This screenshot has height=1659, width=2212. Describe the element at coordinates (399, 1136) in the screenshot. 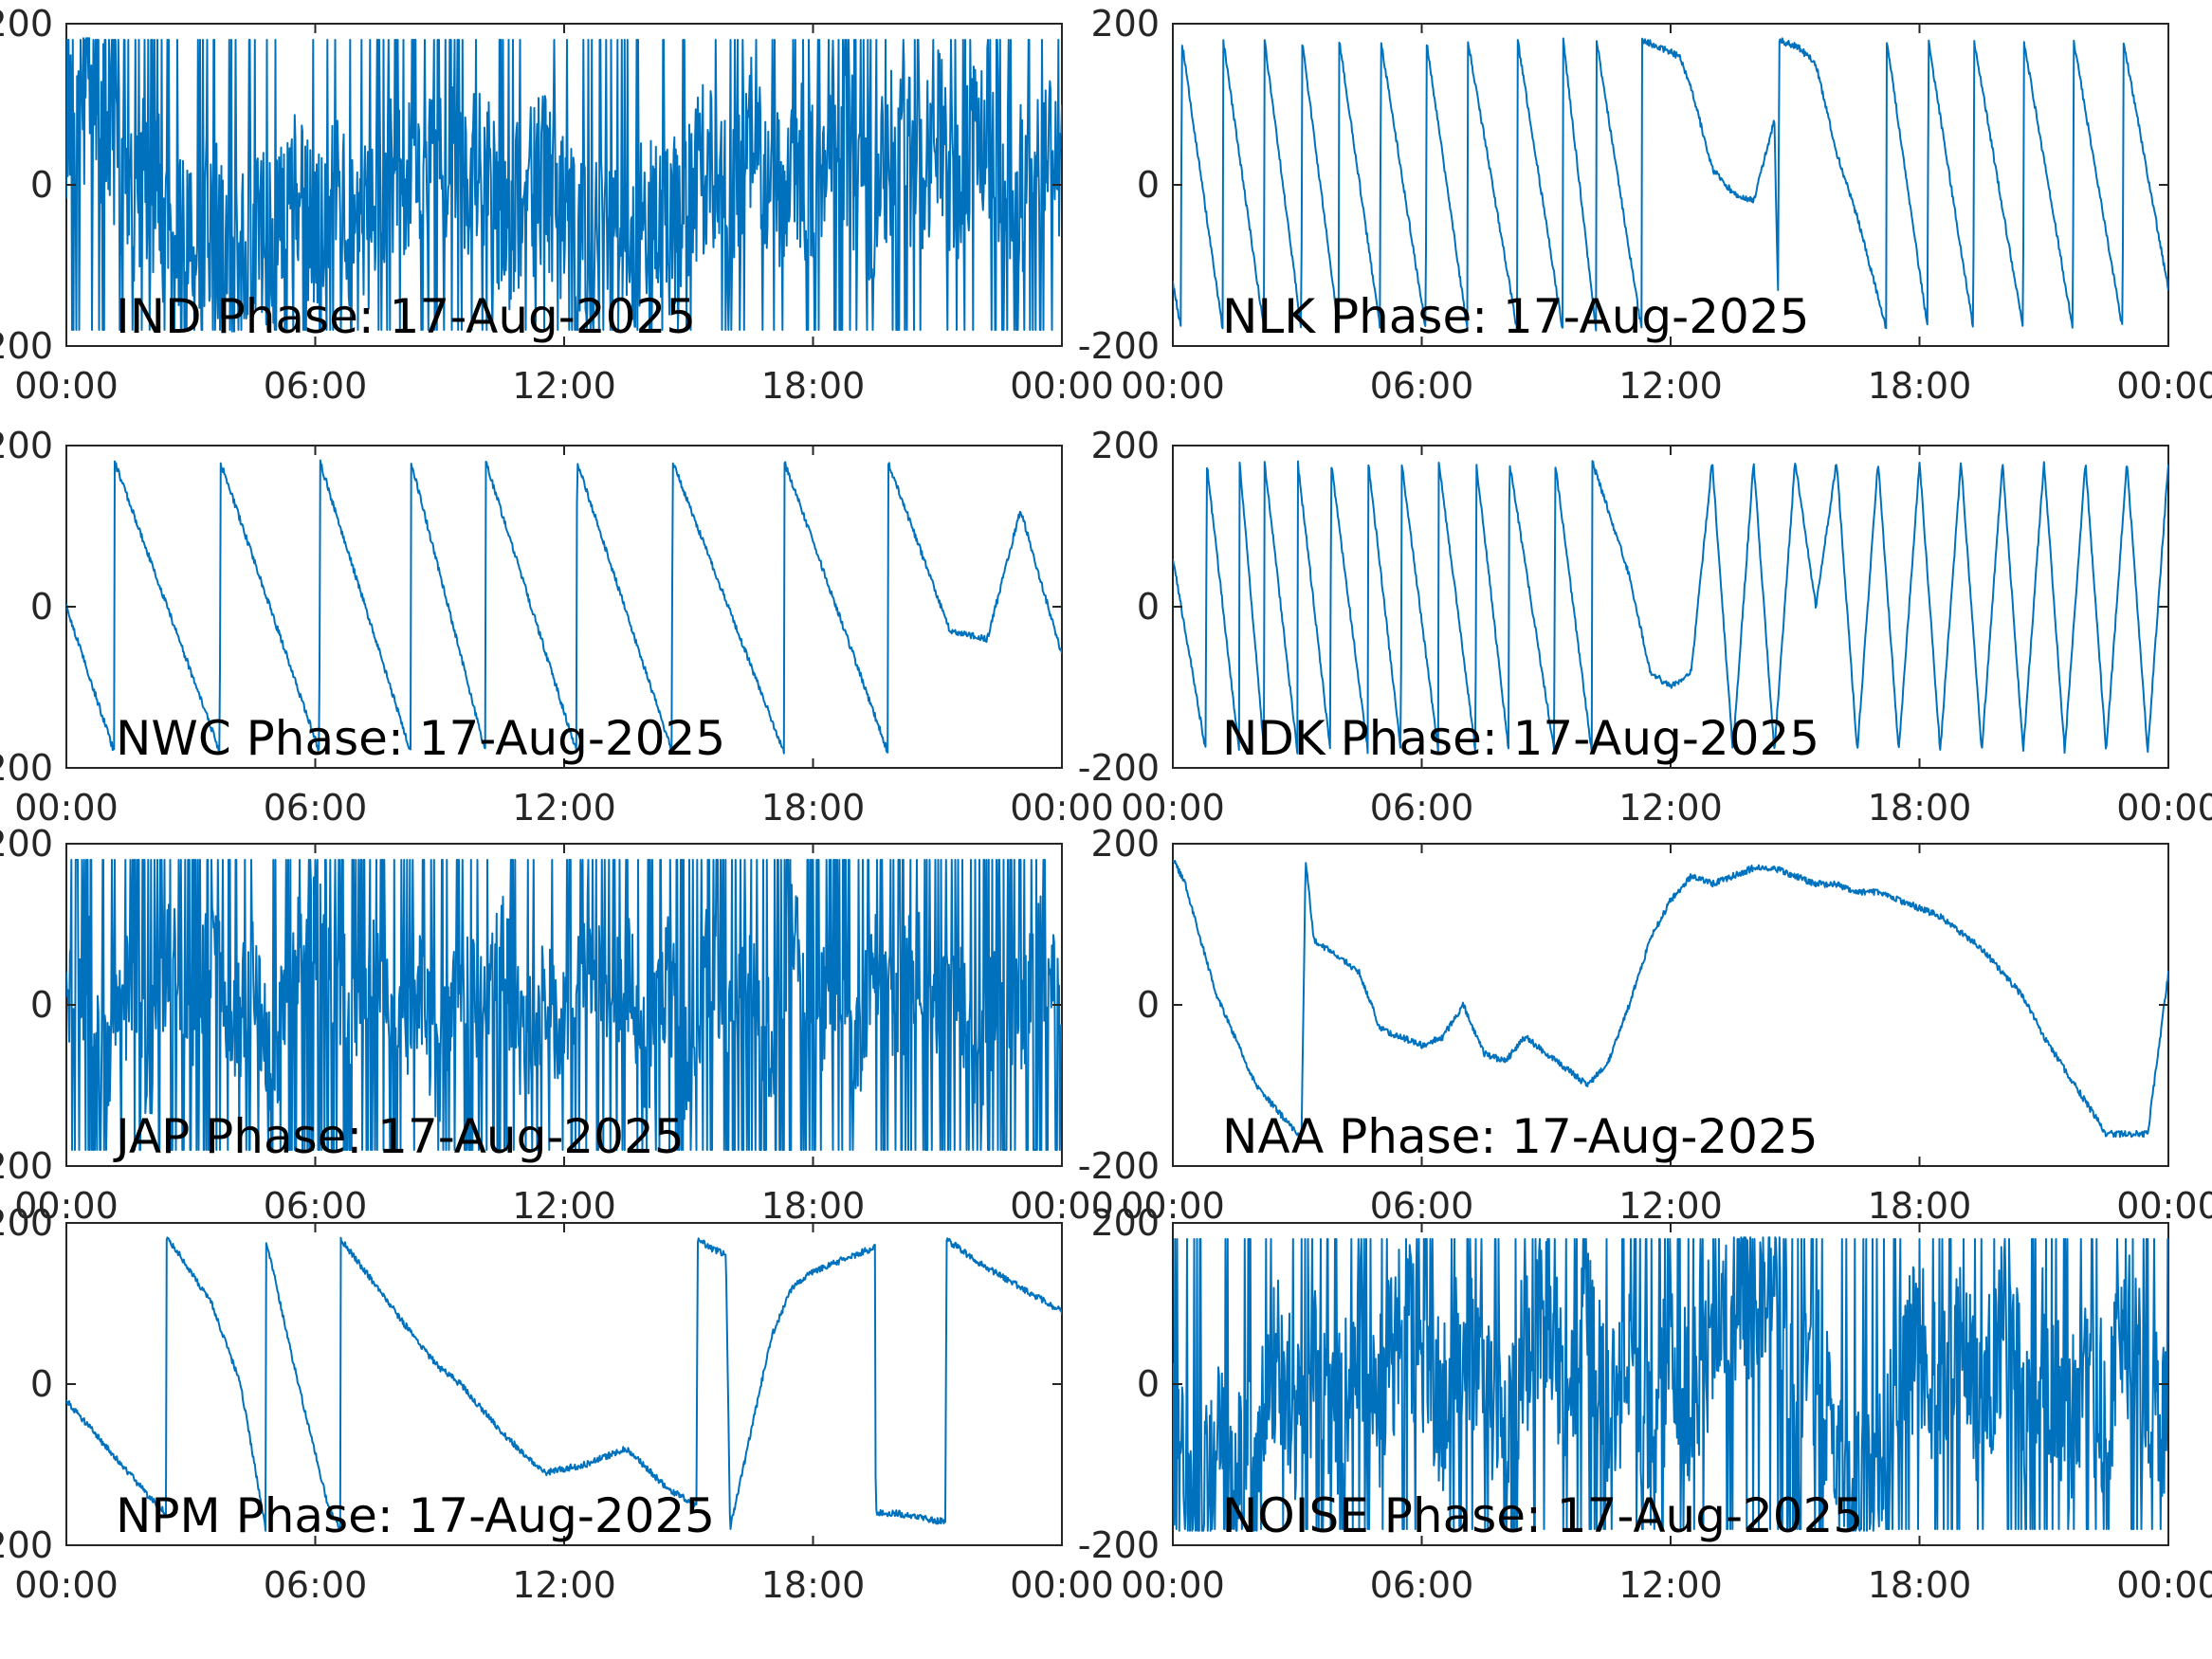

I see `panel-title: JAP Phase: 17-Aug-2025` at that location.